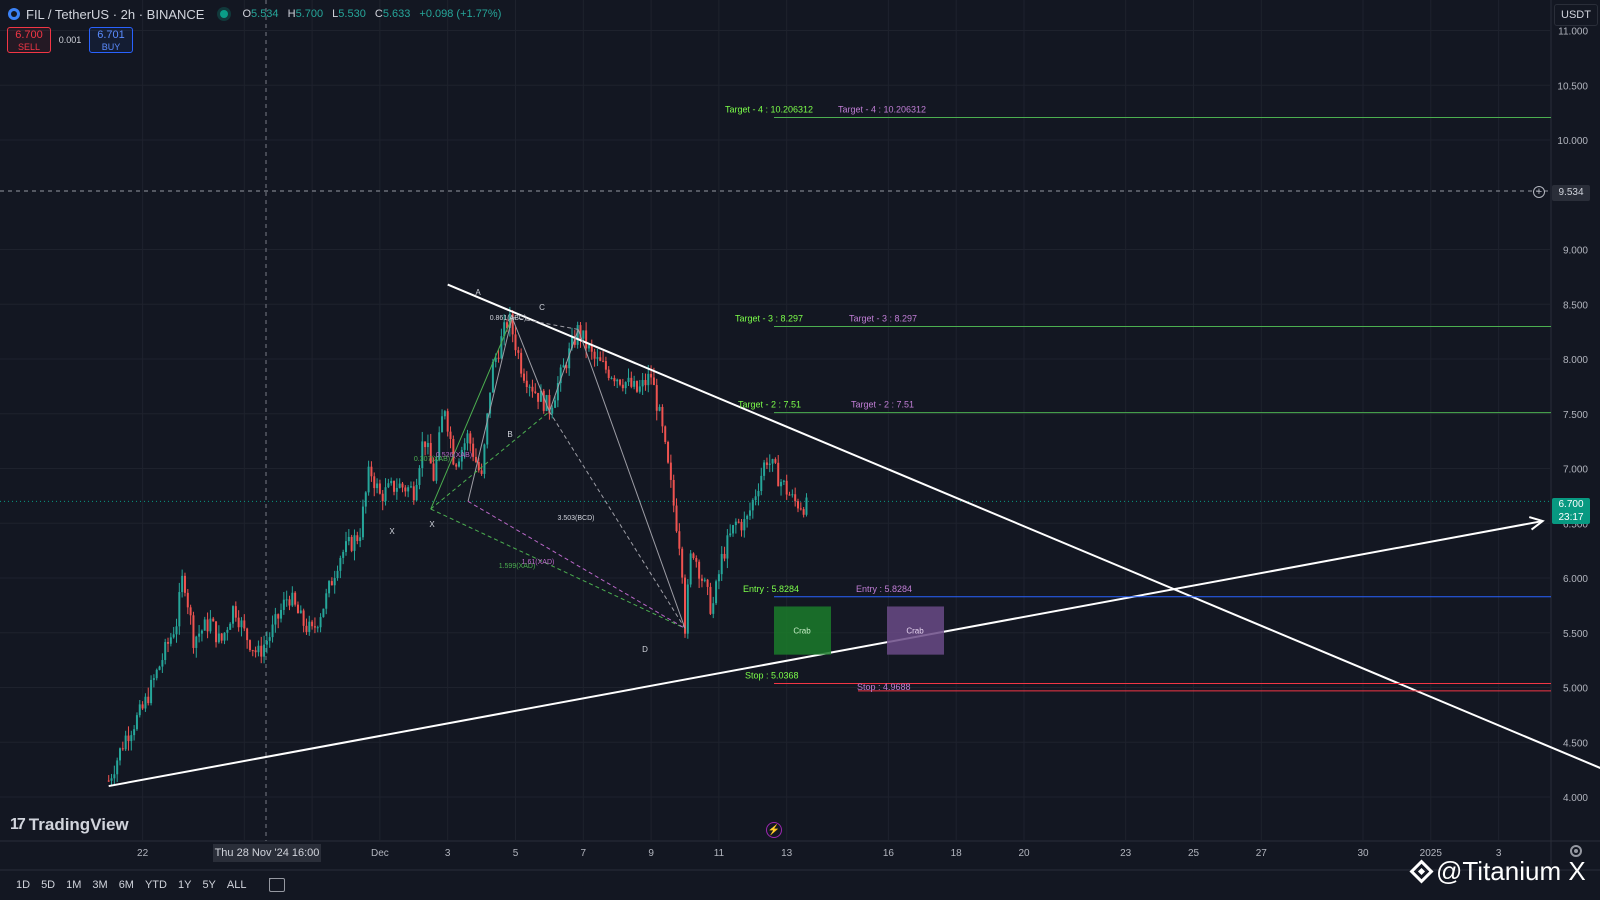 Image resolution: width=1600 pixels, height=900 pixels. What do you see at coordinates (18, 824) in the screenshot?
I see `tradingview-logo-icon: 17` at bounding box center [18, 824].